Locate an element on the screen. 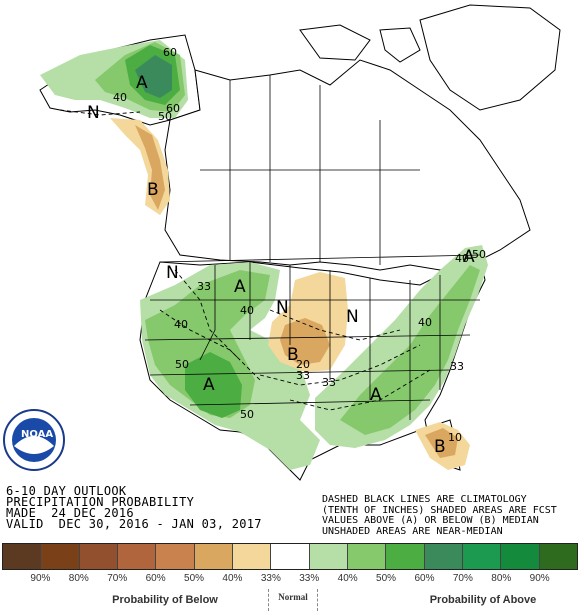 The width and height of the screenshot is (584, 616). arctic-islands is located at coordinates (335, 42).